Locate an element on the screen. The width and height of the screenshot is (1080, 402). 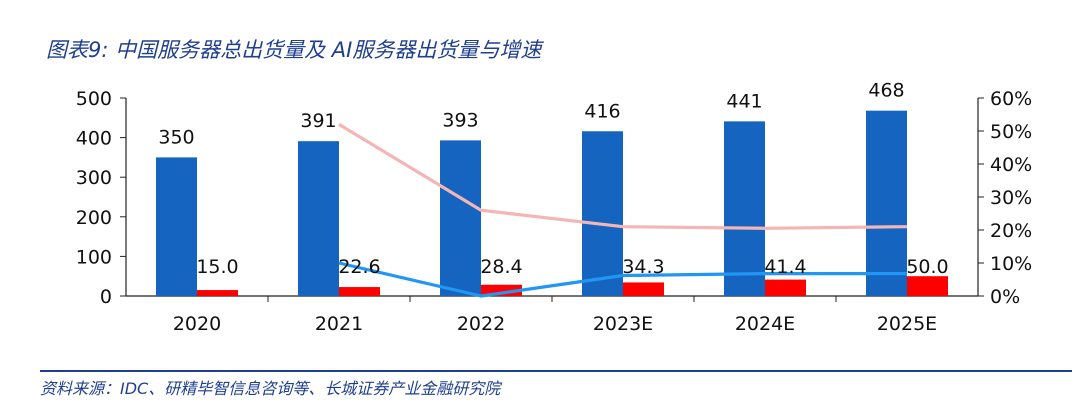
right-tick-label: 60% is located at coordinates (1011, 99).